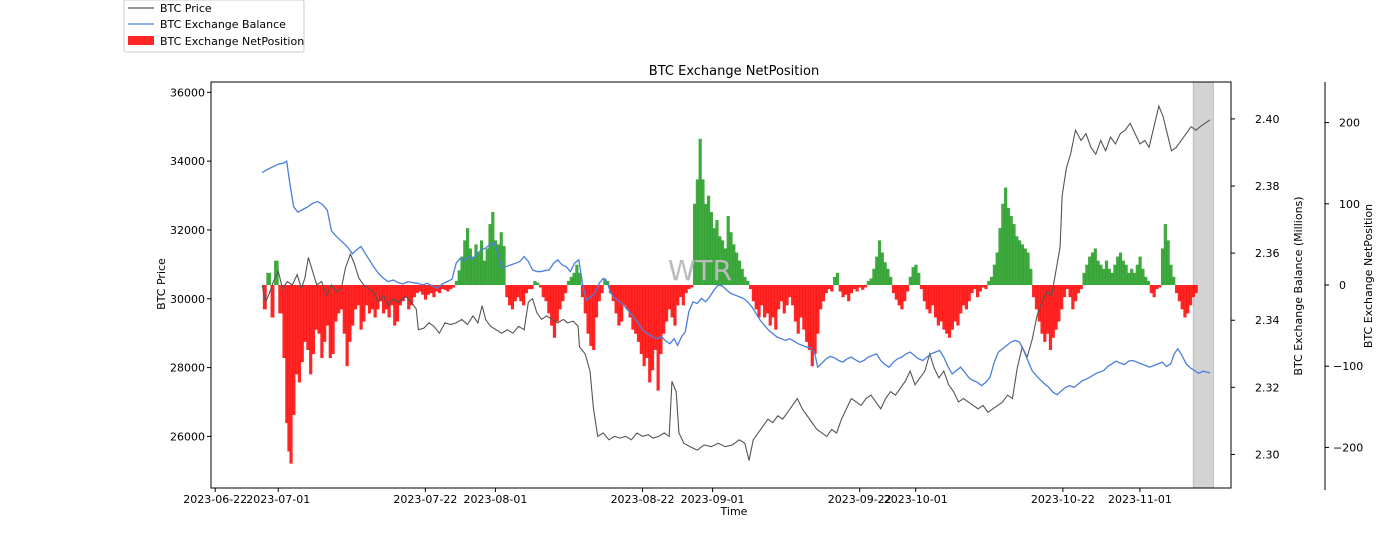 The height and width of the screenshot is (544, 1400). Describe the element at coordinates (223, 24) in the screenshot. I see `legend-label-balance: BTC Exchange Balance` at that location.